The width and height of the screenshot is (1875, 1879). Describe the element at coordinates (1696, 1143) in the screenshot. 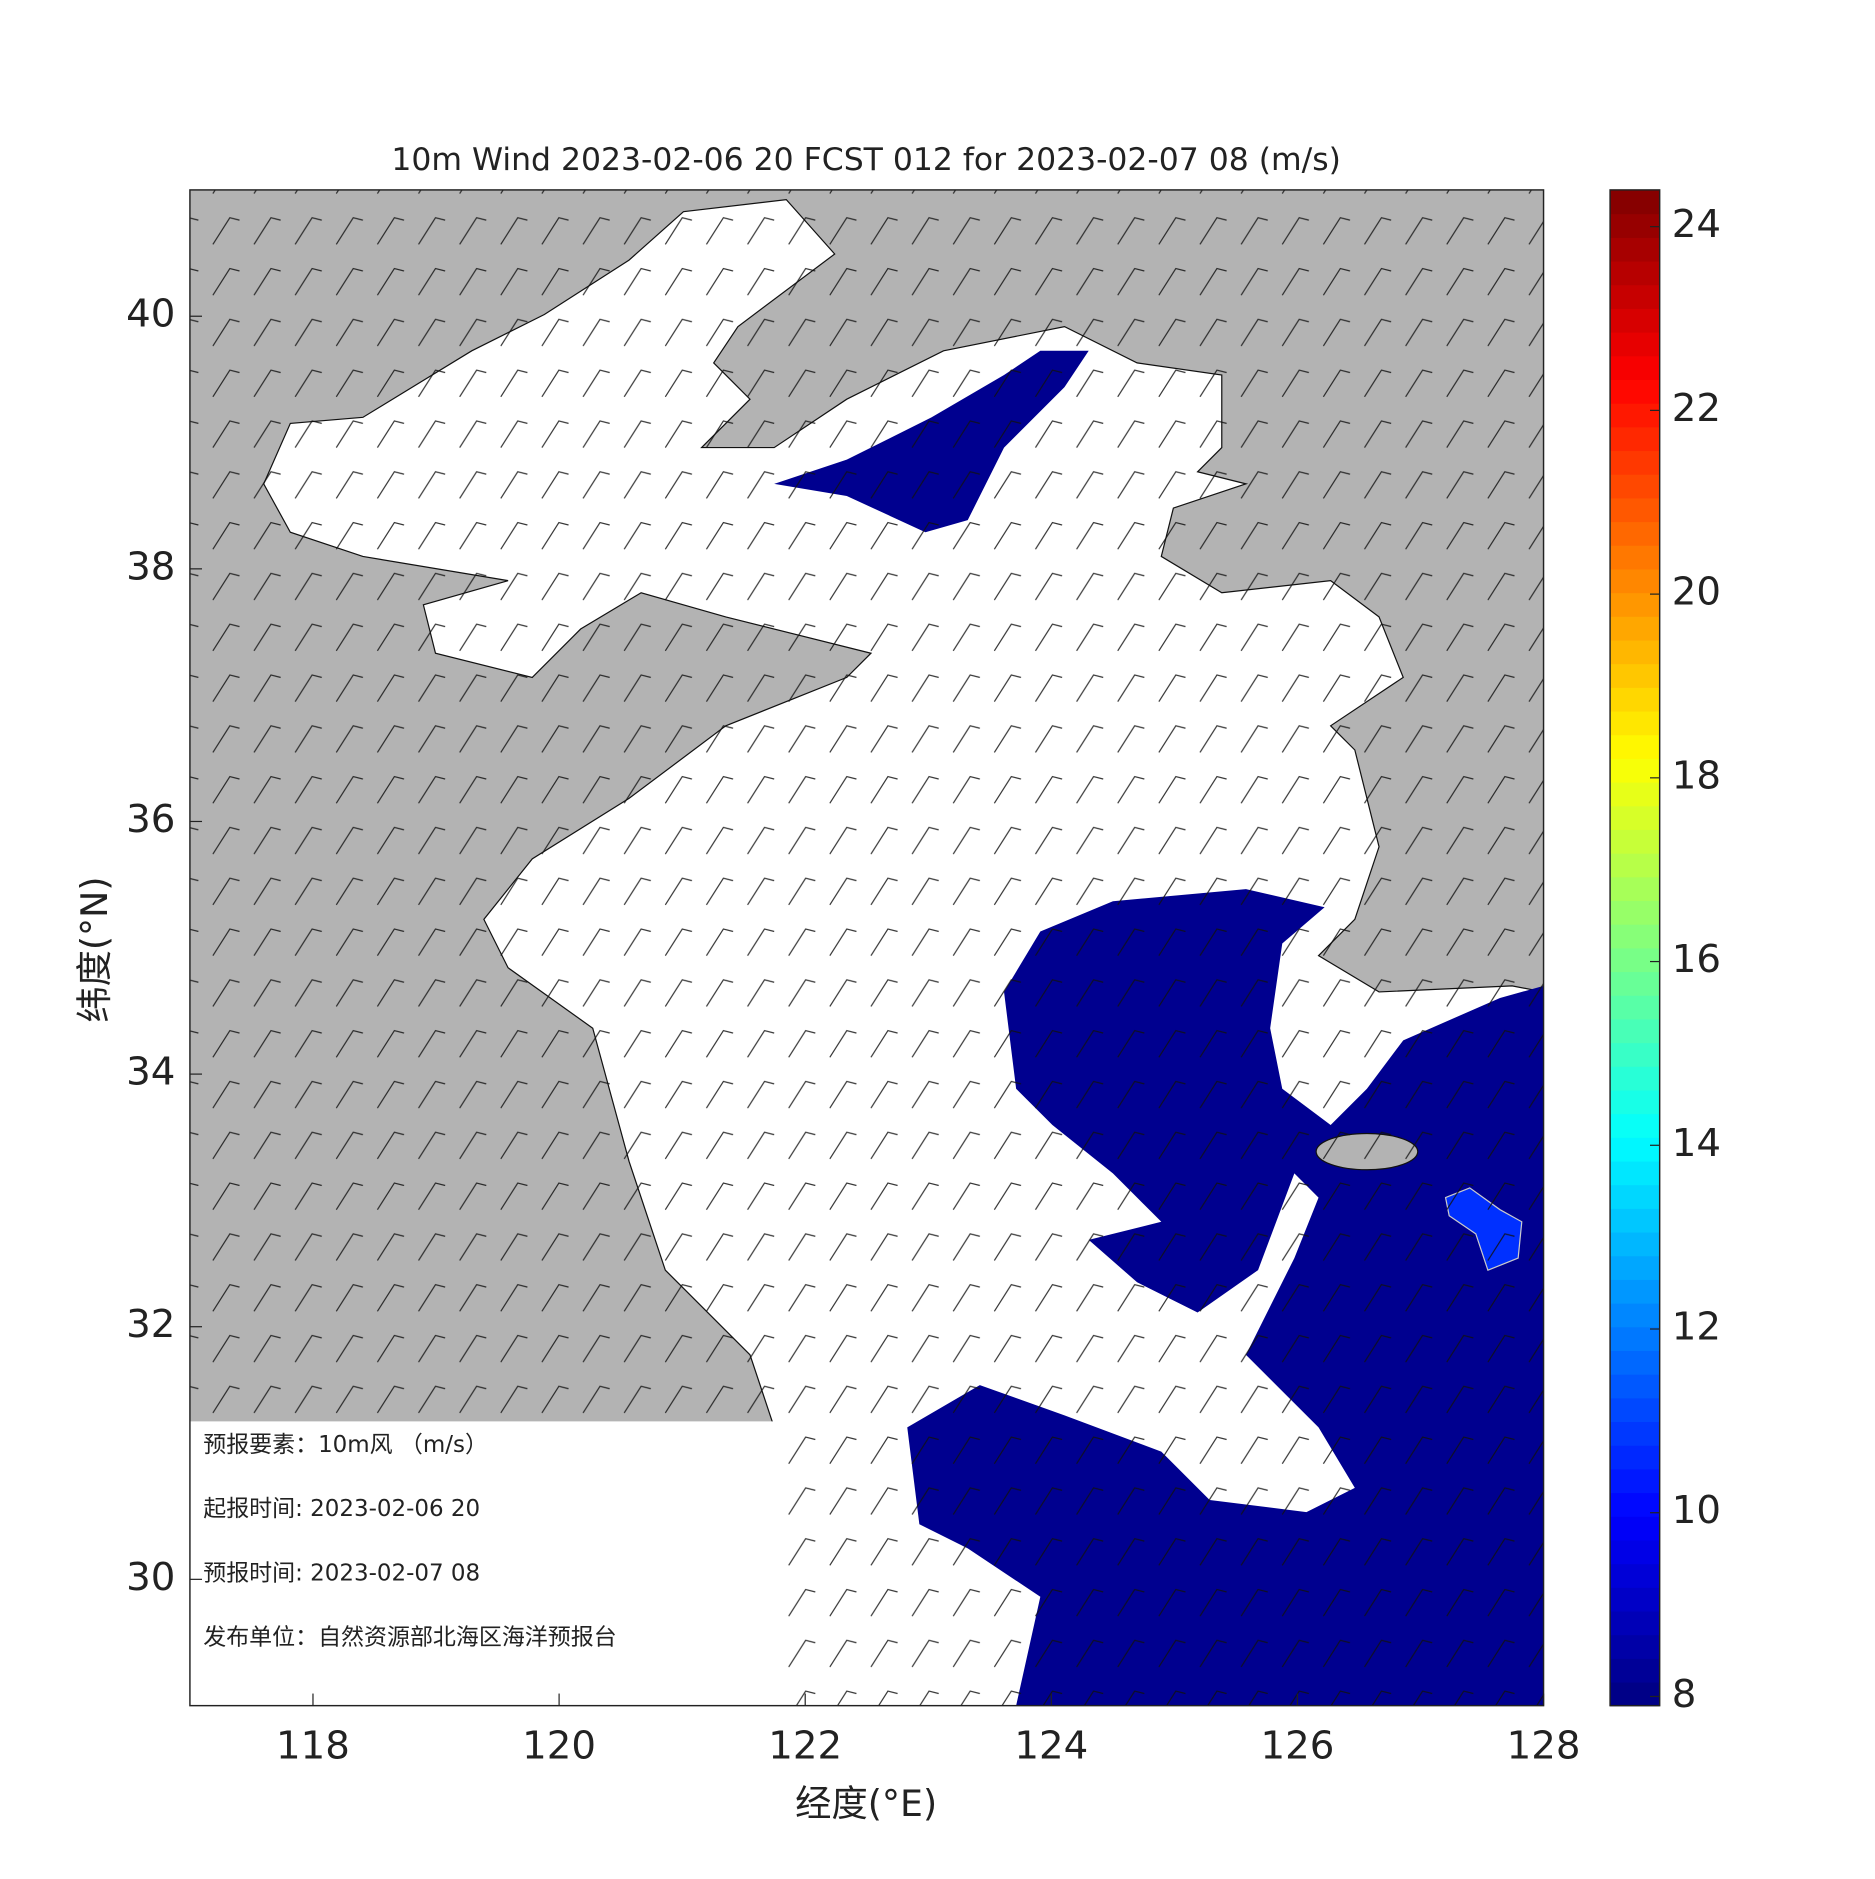

I see `colorbar-tick-label: 14` at that location.